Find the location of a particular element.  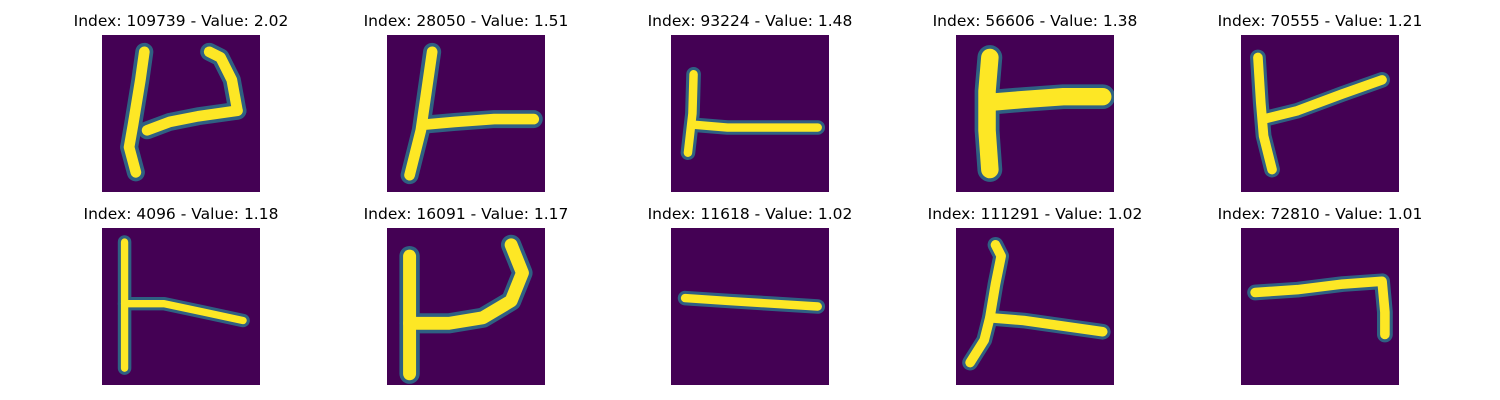

panel-title: Index: 72810 - Value: 1.01 is located at coordinates (1320, 214).